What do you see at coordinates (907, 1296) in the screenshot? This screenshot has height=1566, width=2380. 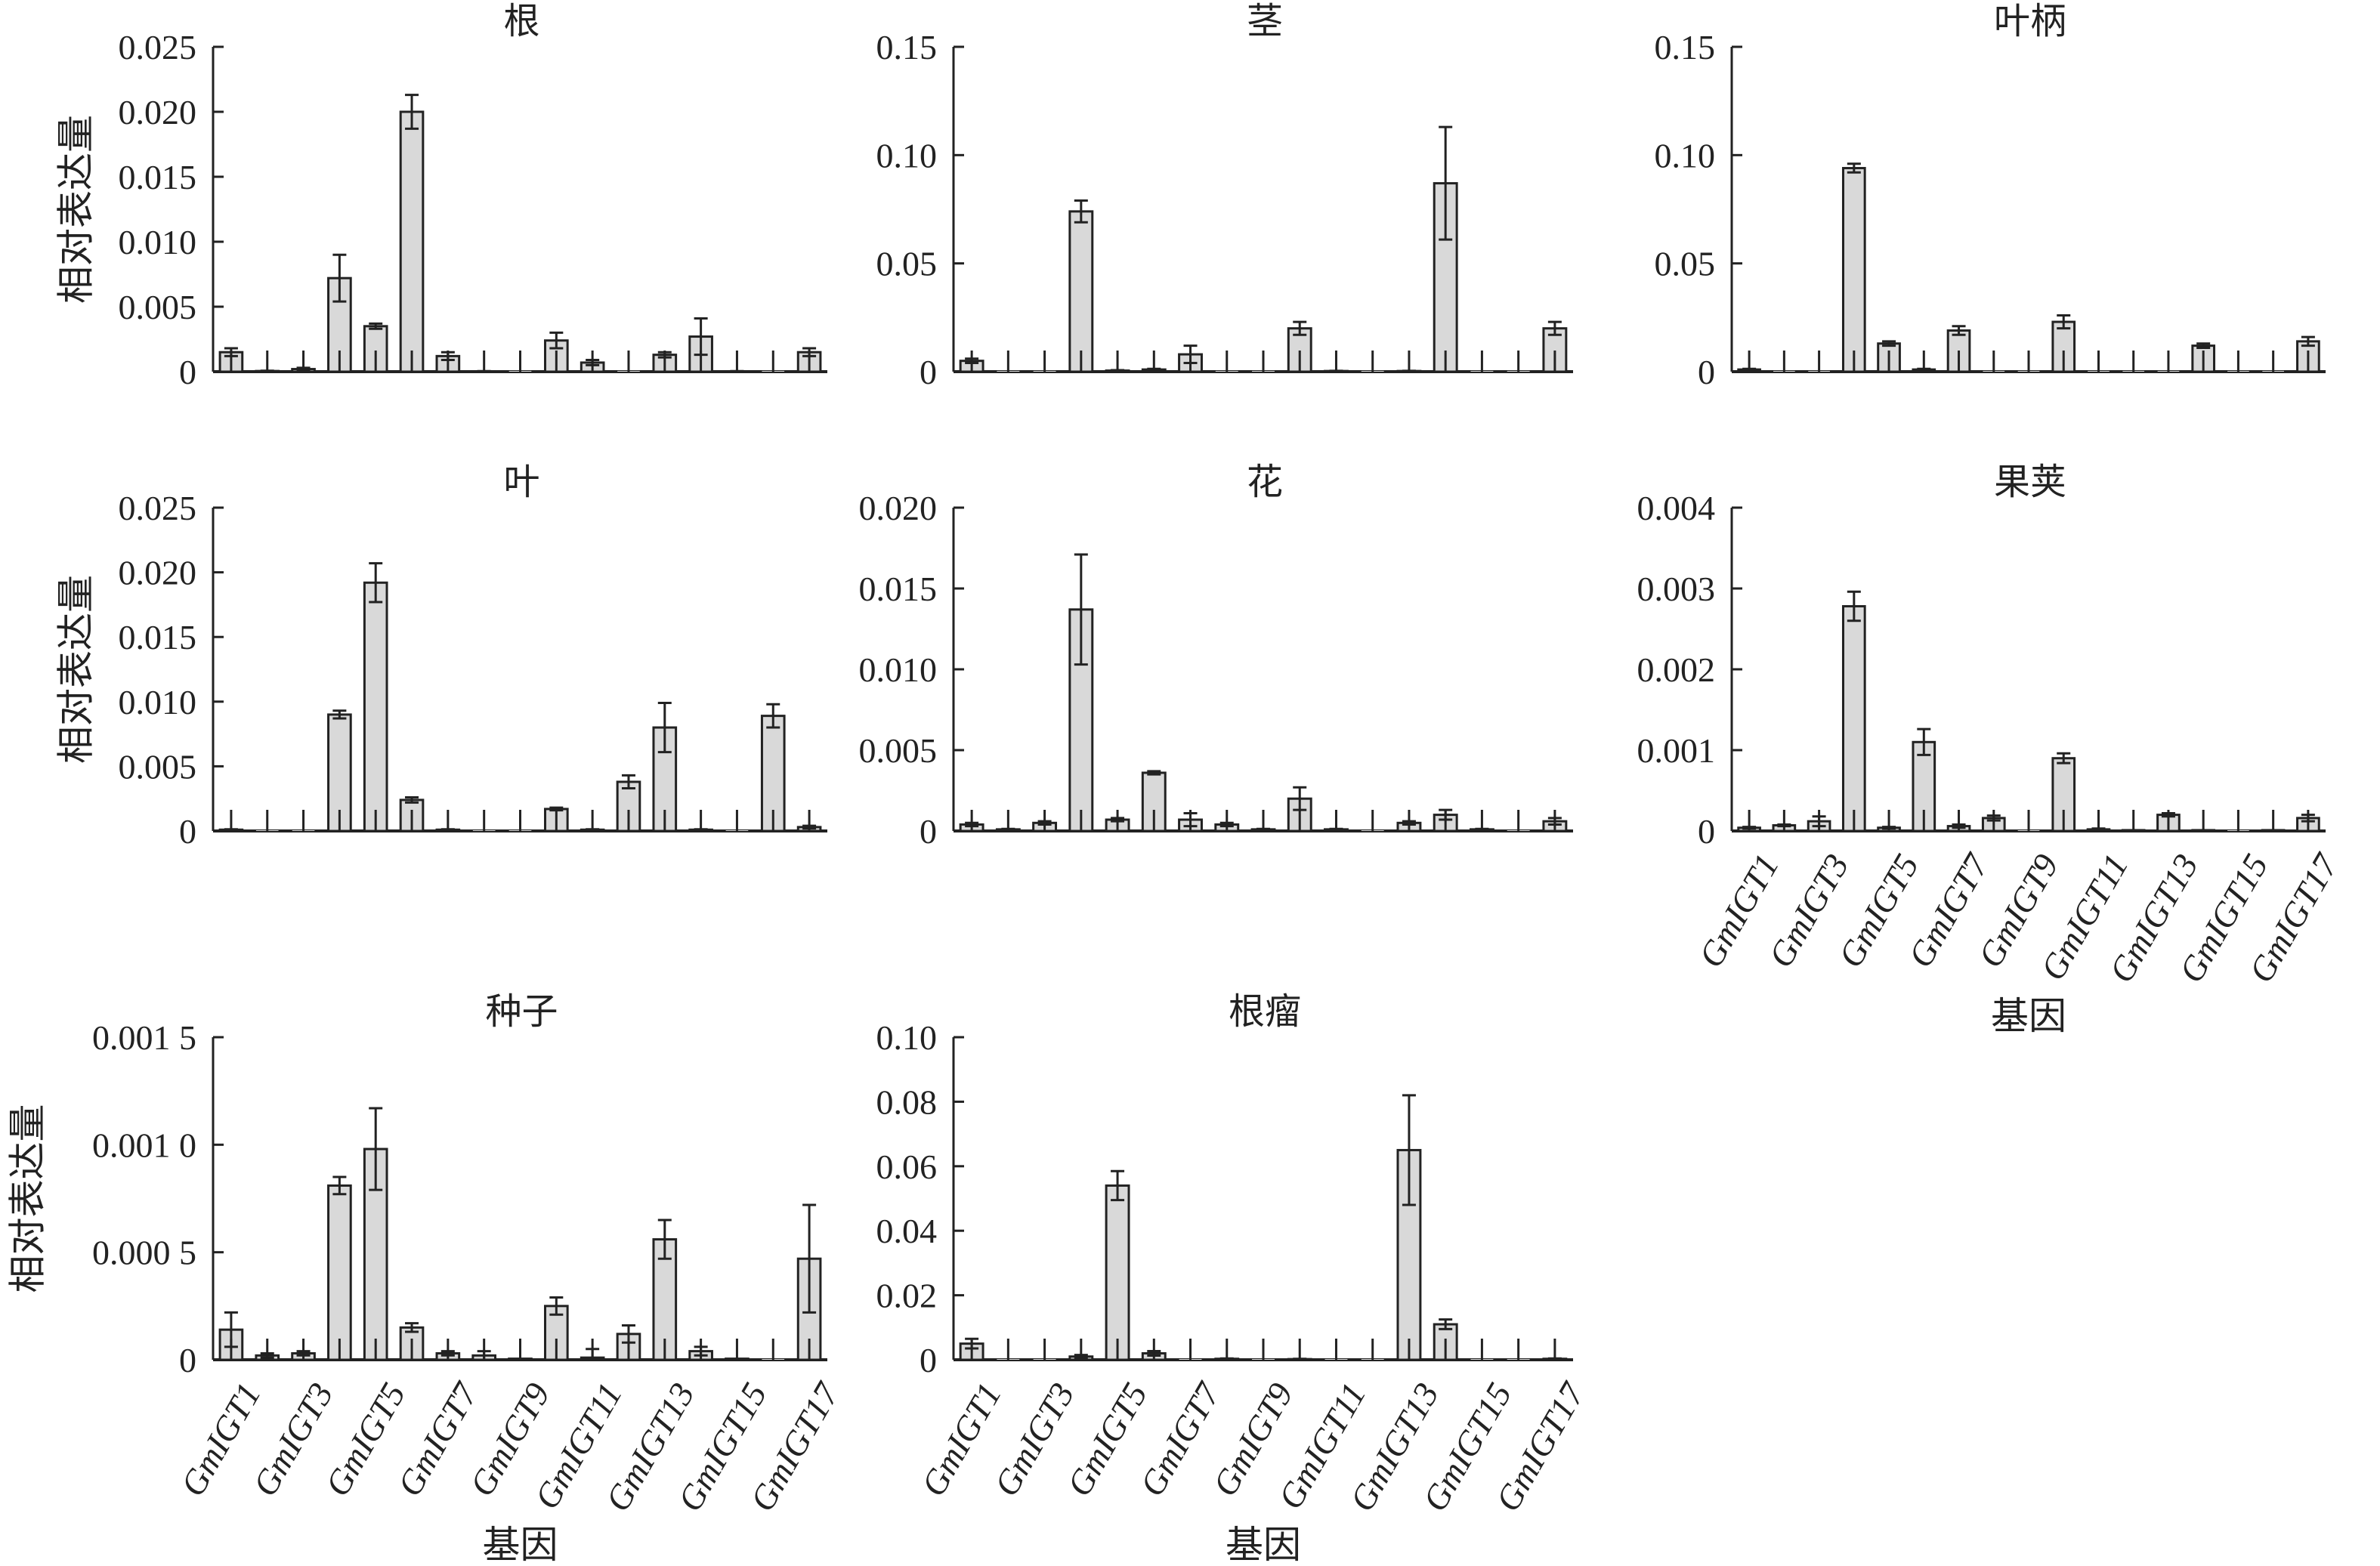 I see `y-tick-label: 0.02` at bounding box center [907, 1296].